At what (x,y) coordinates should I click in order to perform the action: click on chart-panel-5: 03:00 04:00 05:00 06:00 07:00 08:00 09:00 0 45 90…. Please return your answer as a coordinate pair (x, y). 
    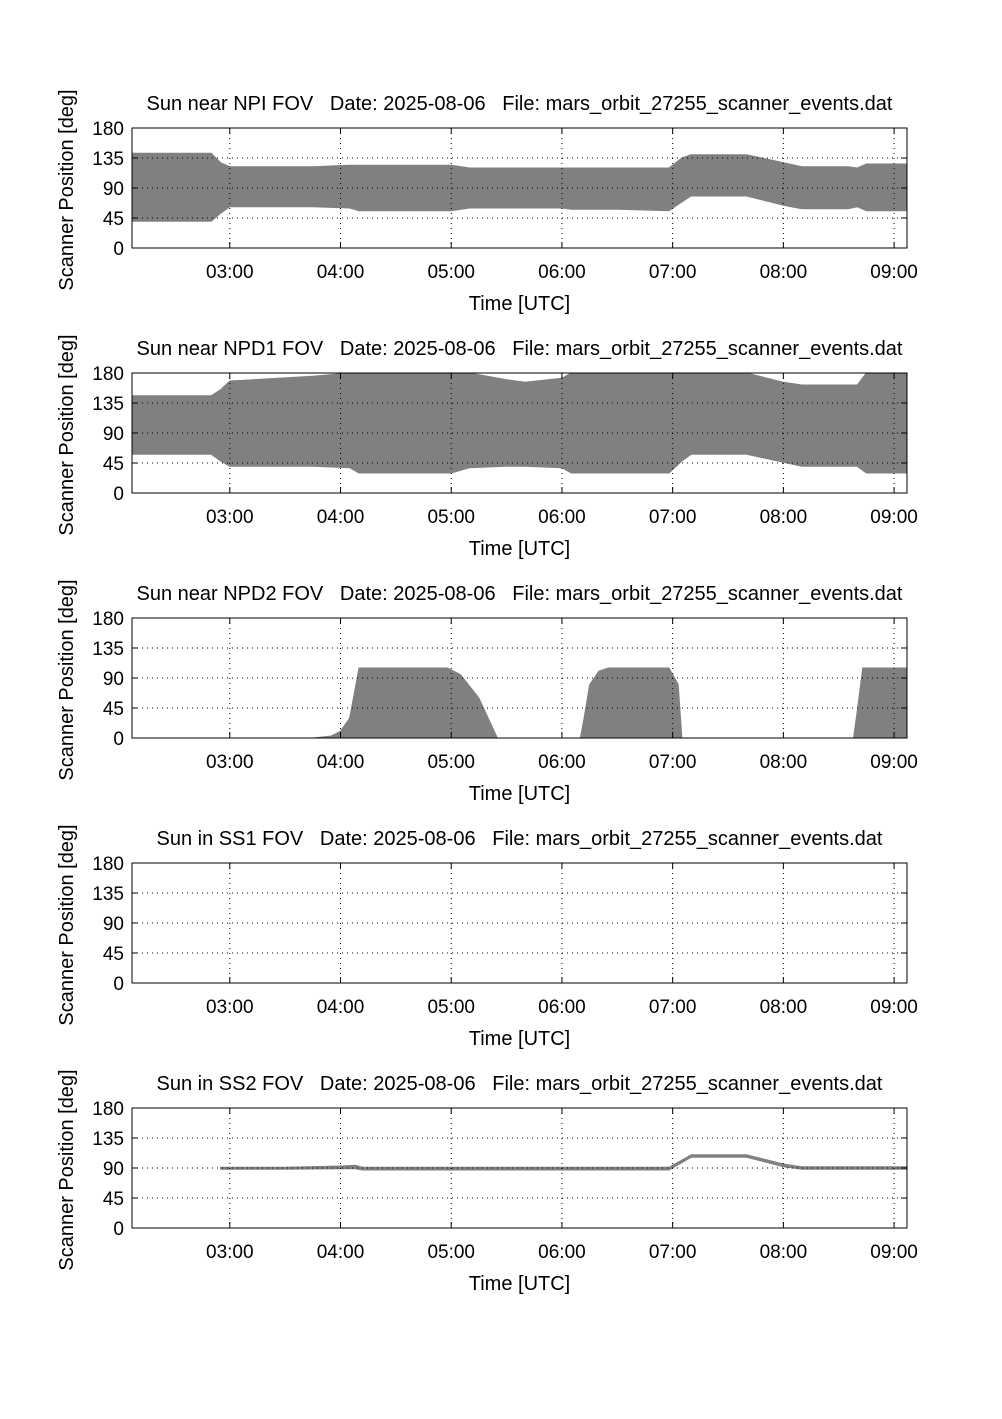
    Looking at the image, I should click on (487, 1182).